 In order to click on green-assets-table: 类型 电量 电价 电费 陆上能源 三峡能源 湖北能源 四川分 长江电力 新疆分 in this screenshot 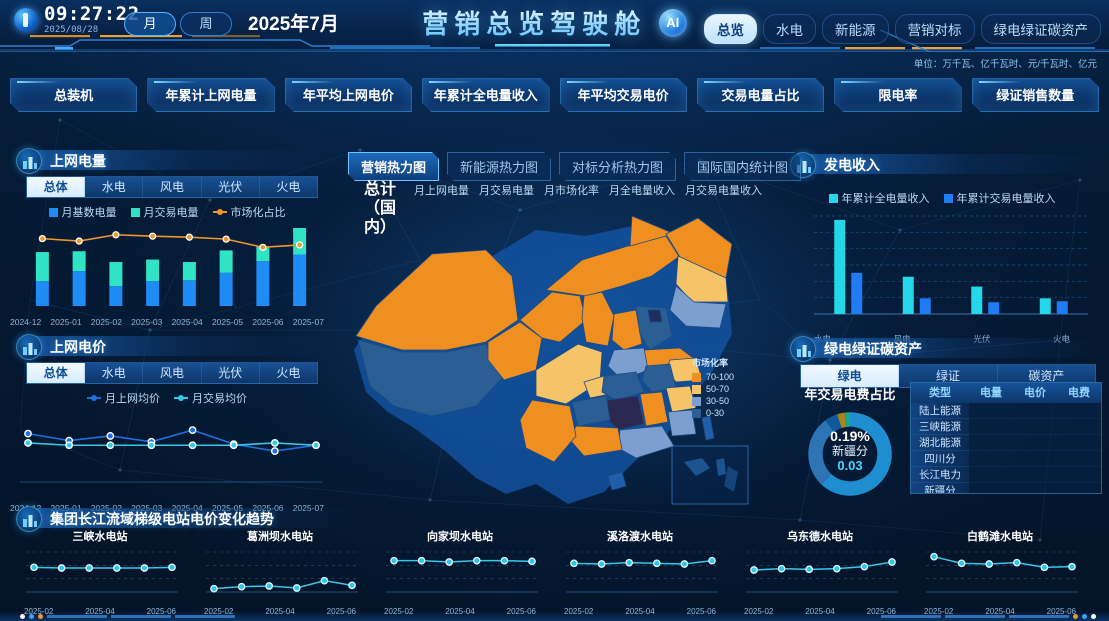, I will do `click(1006, 438)`.